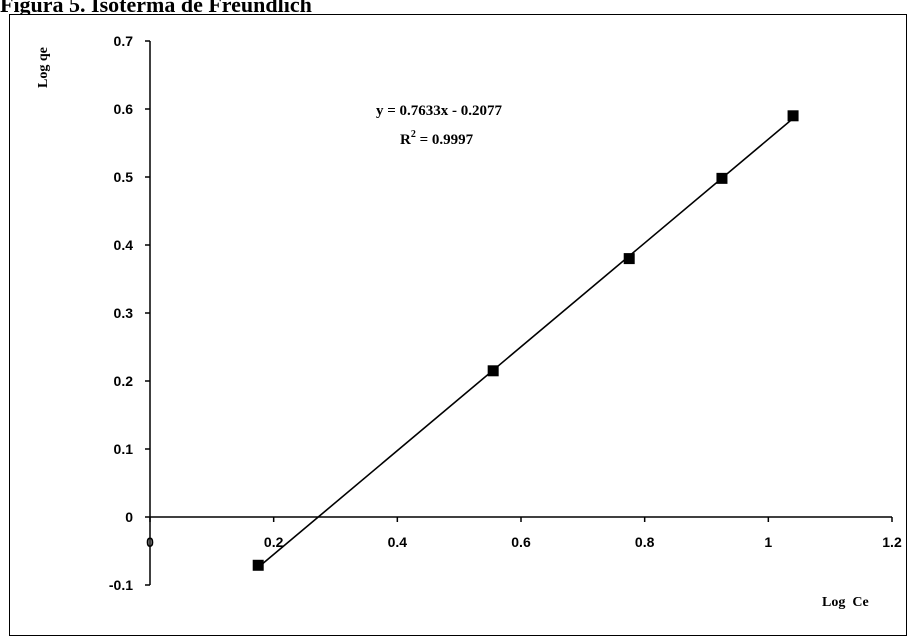 Image resolution: width=912 pixels, height=638 pixels. Describe the element at coordinates (768, 542) in the screenshot. I see `x-tick-label: 1` at that location.